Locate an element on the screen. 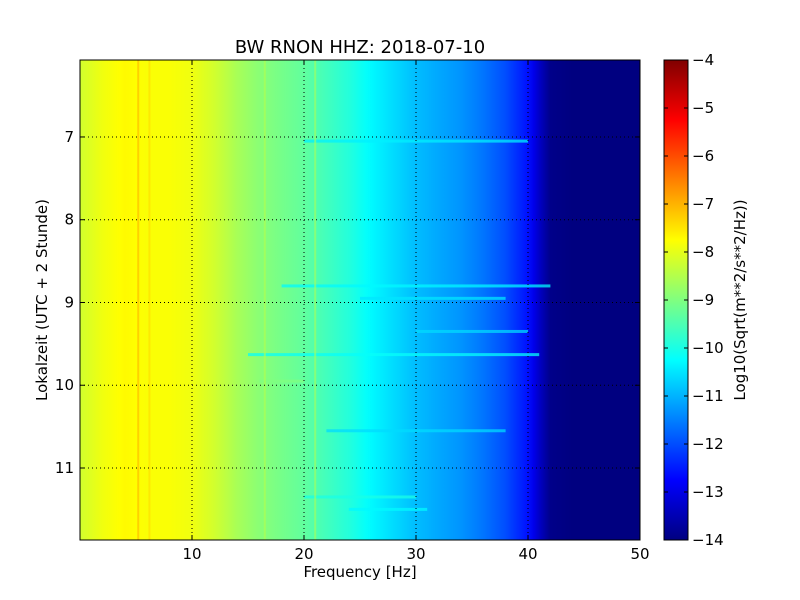 This screenshot has height=600, width=800. x-tick-label: 40 is located at coordinates (527, 554).